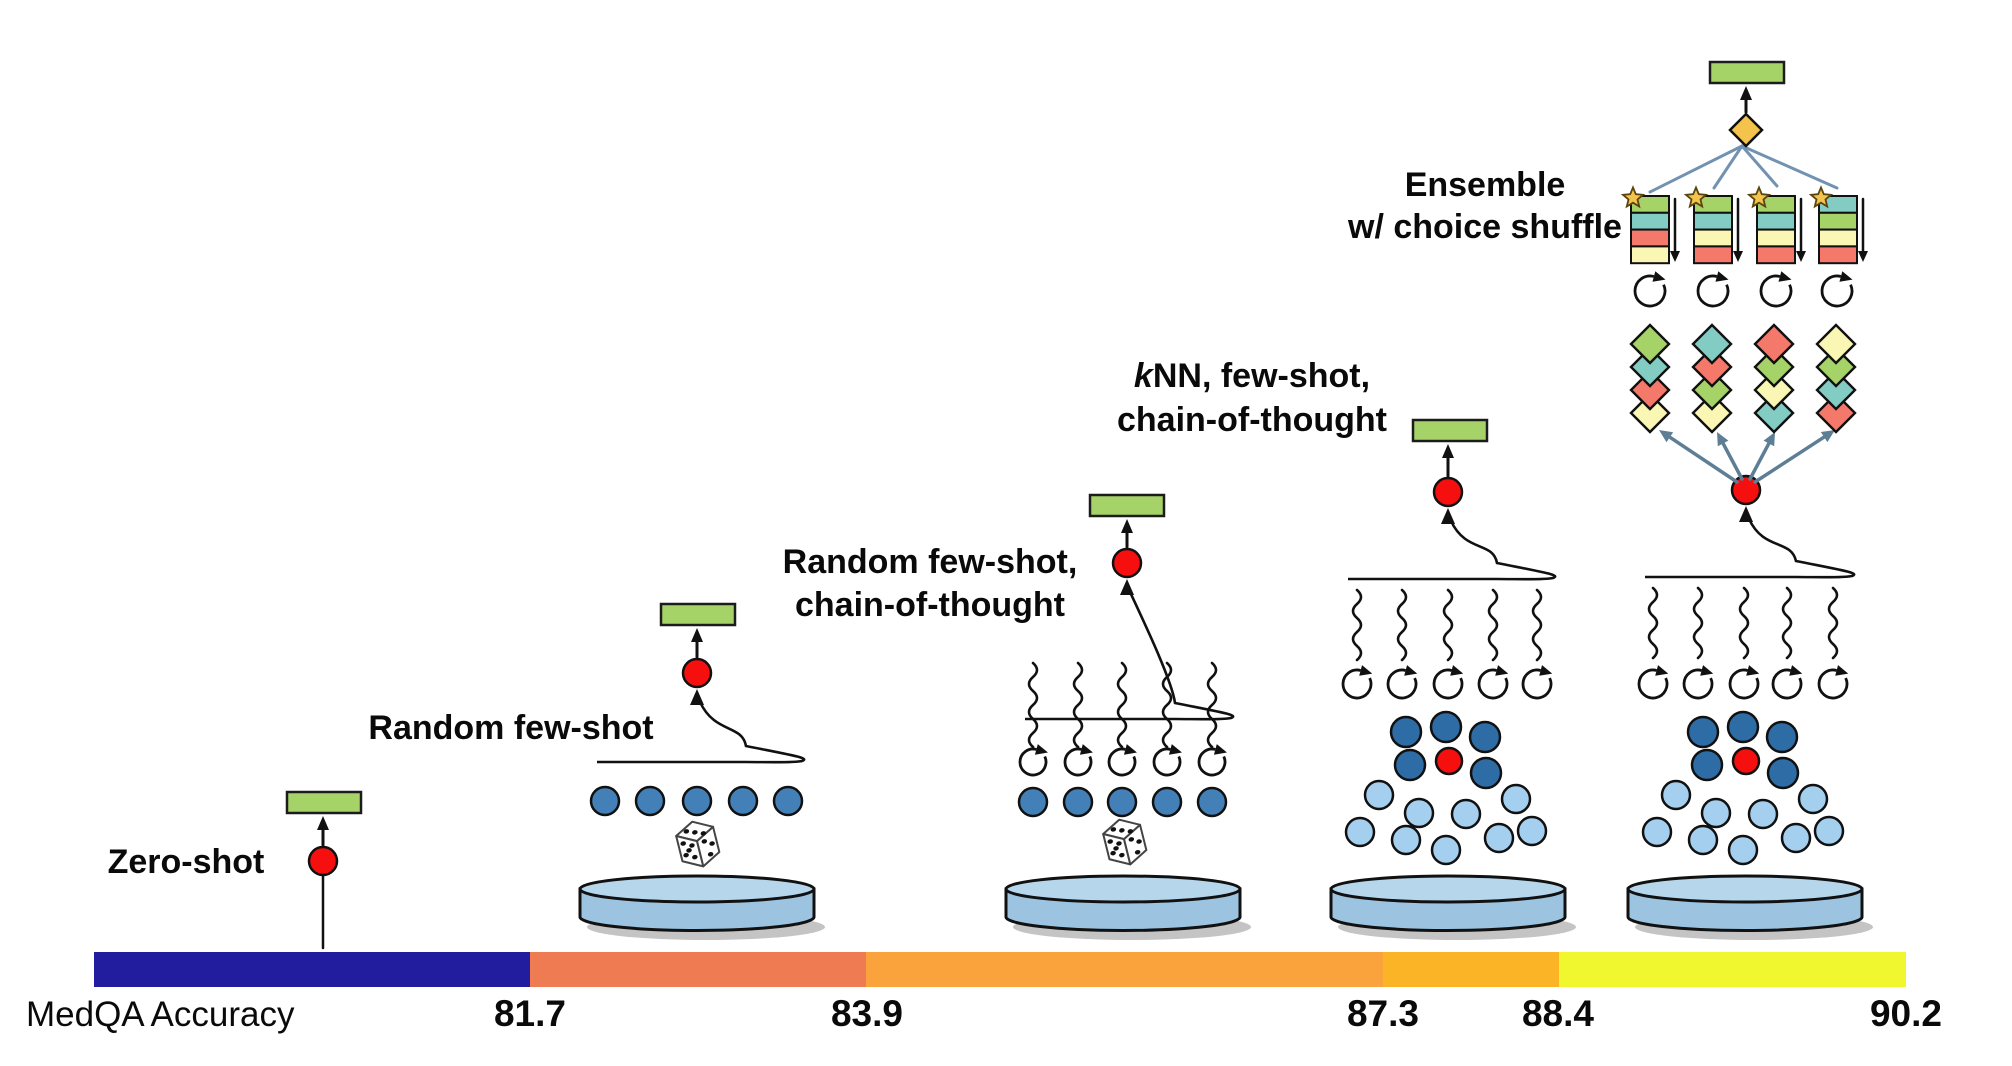 This screenshot has height=1066, width=2012. I want to click on label-ensemble-line2: w/ choice shuffle, so click(1485, 227).